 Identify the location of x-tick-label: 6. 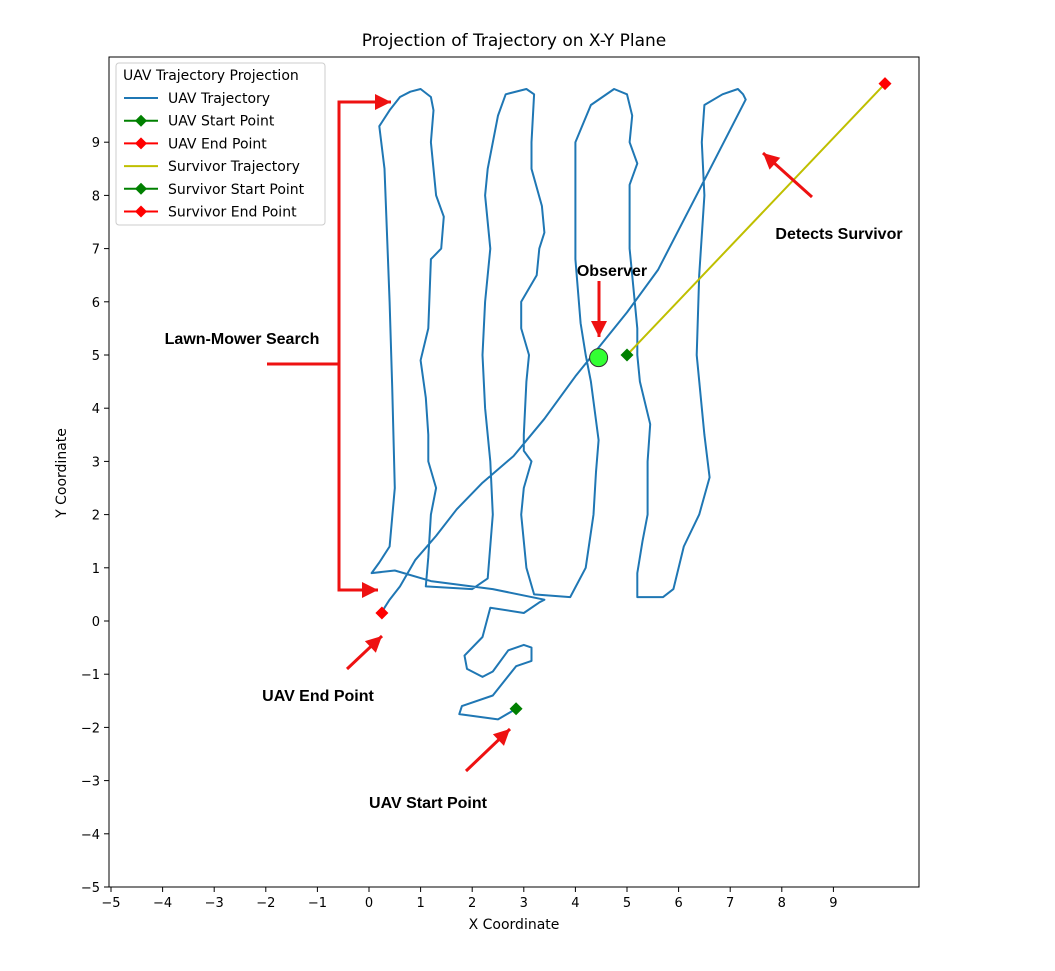
(678, 903).